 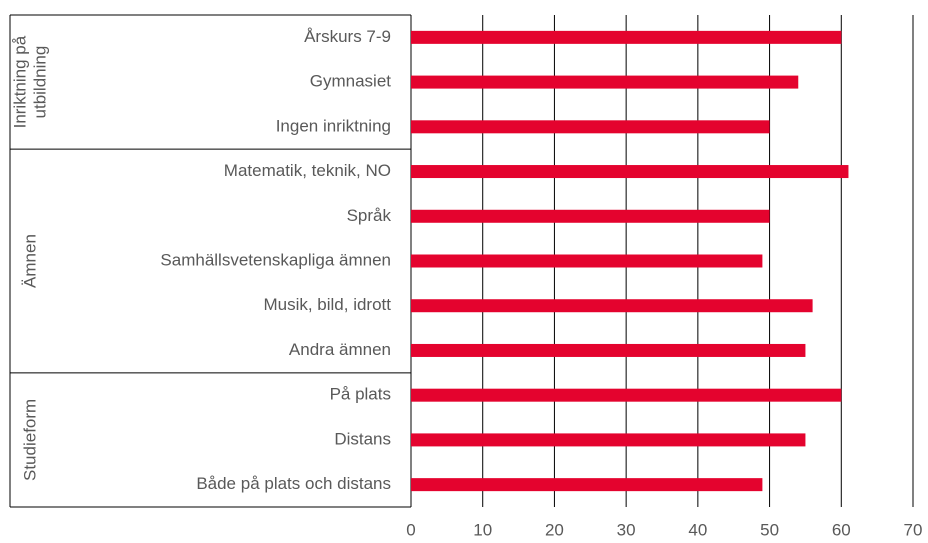 What do you see at coordinates (29, 440) in the screenshot?
I see `group-label: Studieform` at bounding box center [29, 440].